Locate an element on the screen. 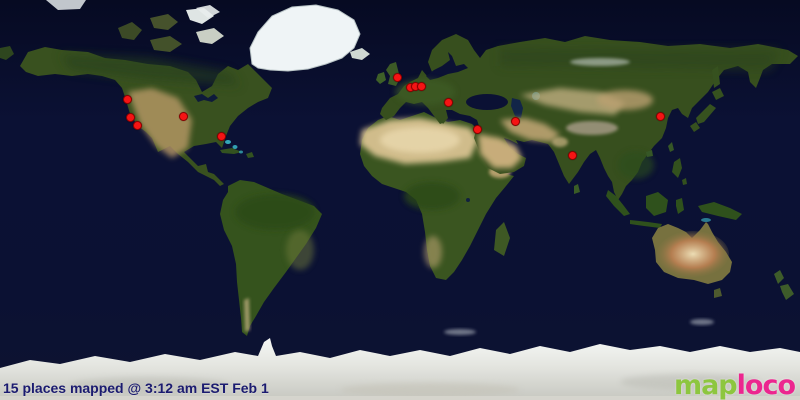 This screenshot has width=800, height=400. place-marker-us-southern-california is located at coordinates (137, 125).